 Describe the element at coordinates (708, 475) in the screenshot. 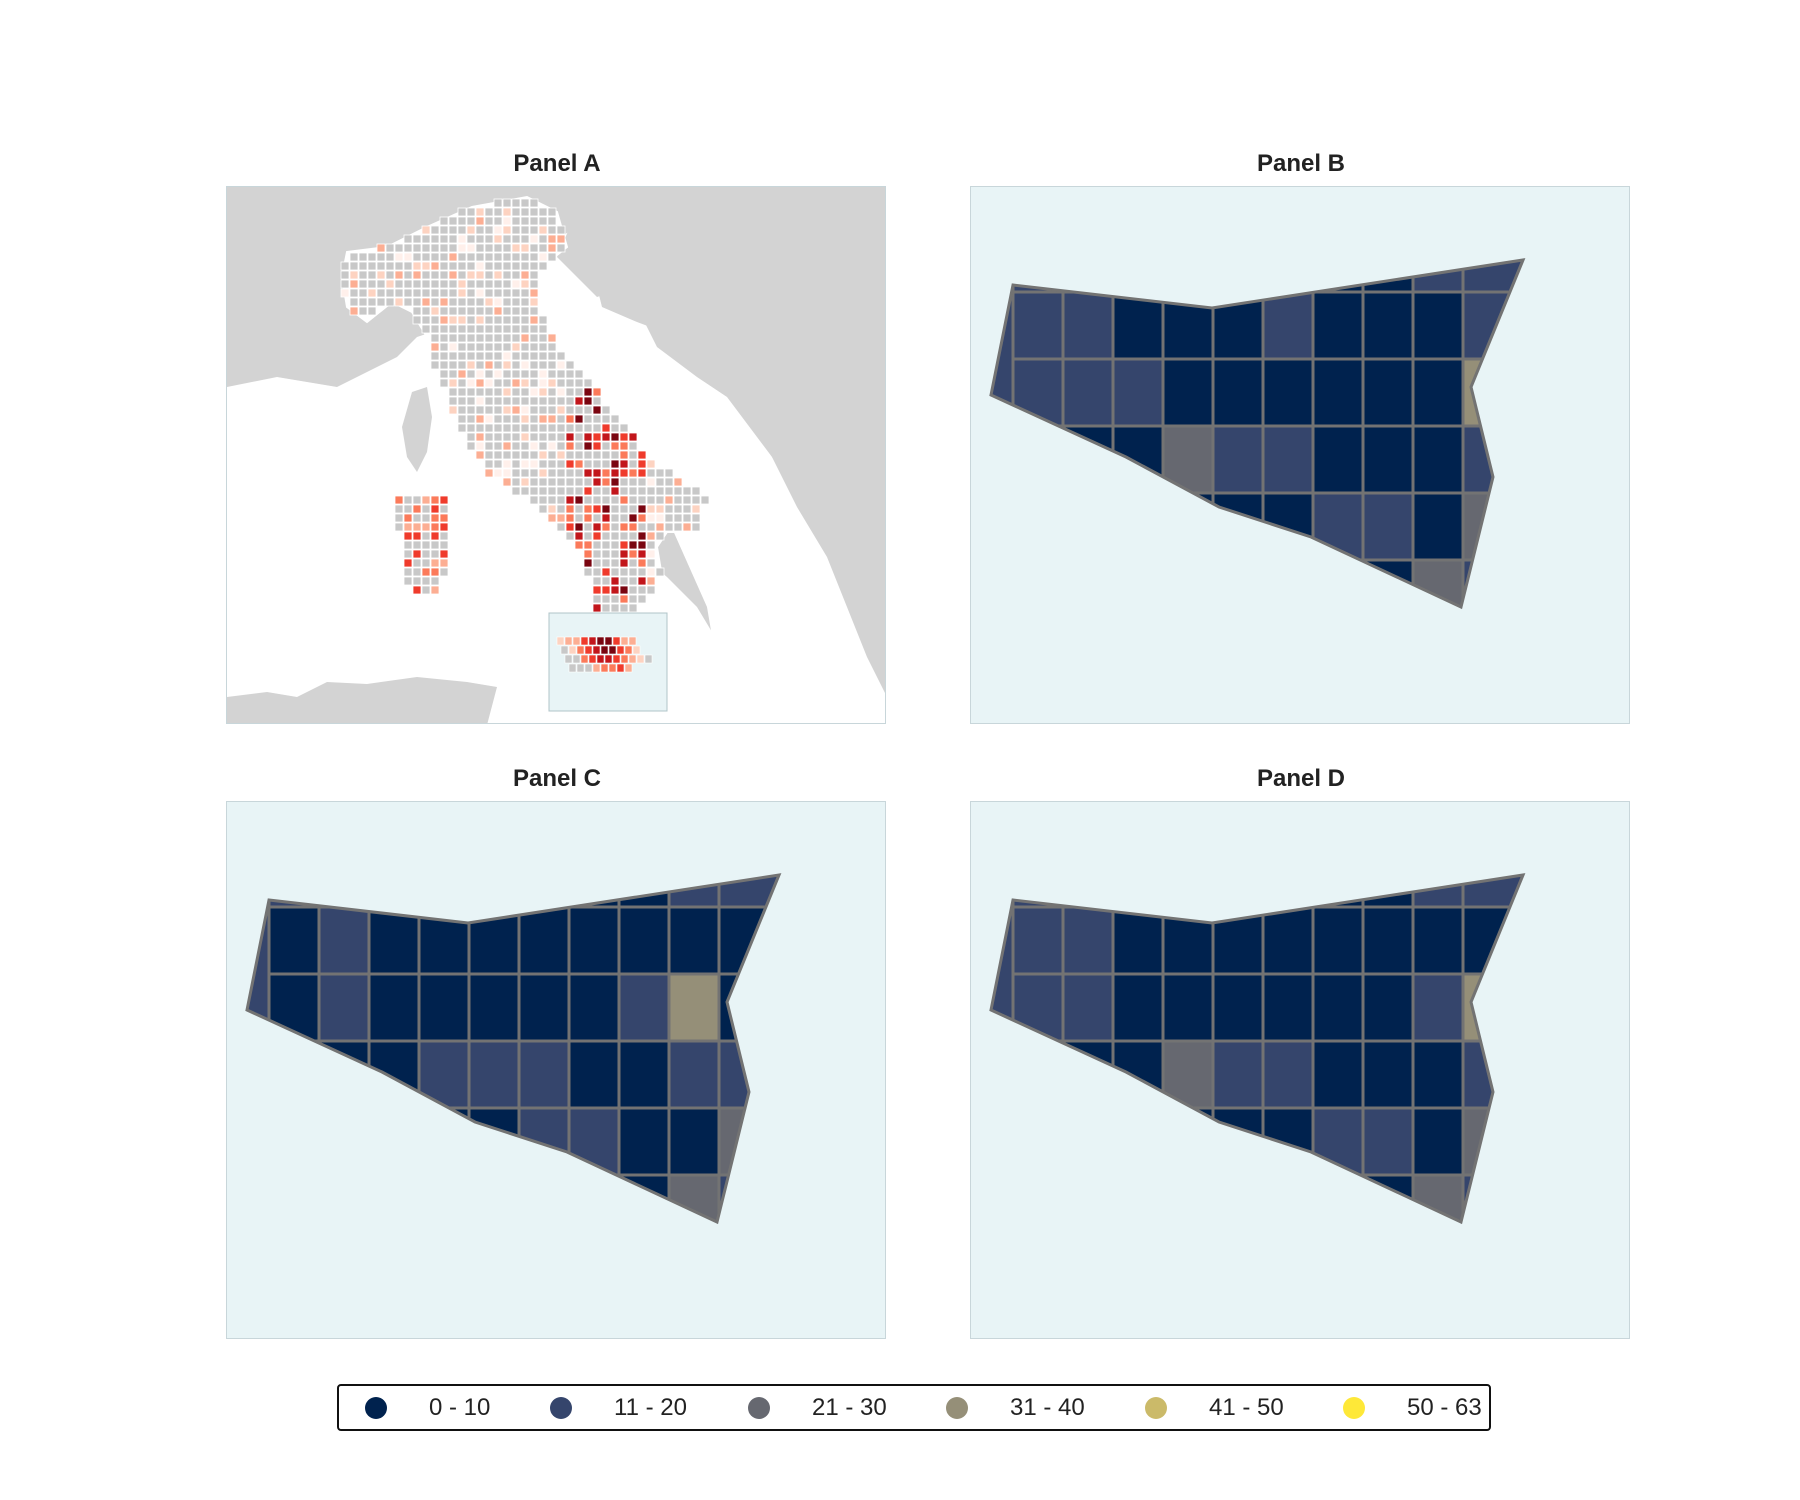

I see `sea-adriatic` at that location.